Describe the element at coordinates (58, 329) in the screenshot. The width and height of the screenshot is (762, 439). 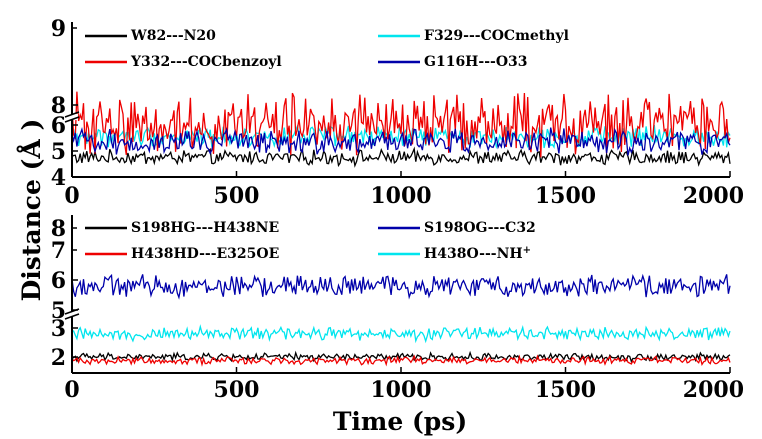
I see `y-tick-label: 3` at that location.